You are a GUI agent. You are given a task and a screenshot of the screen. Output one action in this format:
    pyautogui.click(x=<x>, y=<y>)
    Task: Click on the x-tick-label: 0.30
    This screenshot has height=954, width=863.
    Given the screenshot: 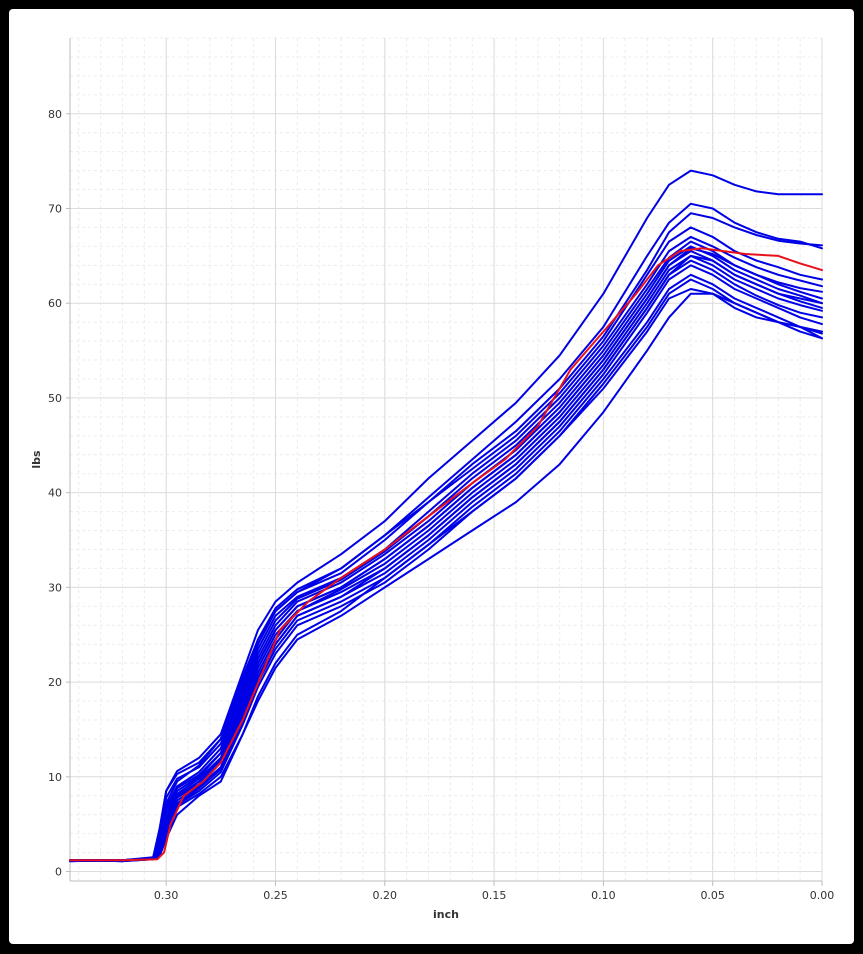 What is the action you would take?
    pyautogui.click(x=166, y=895)
    